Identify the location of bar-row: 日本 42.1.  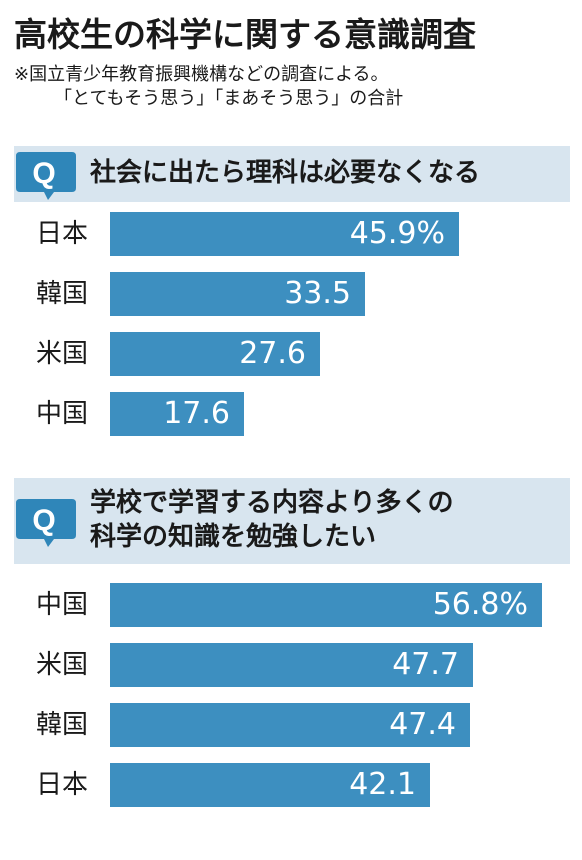
(291, 785).